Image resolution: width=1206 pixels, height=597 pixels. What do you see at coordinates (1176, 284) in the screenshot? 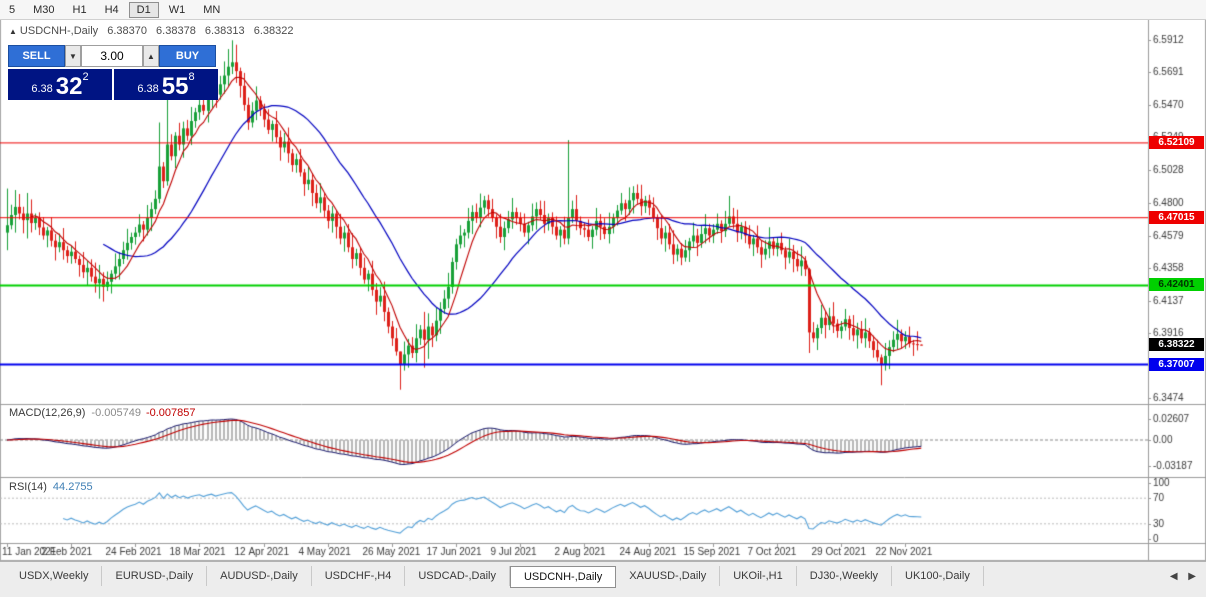
I see `price-level-tag-6.42401: 6.42401` at bounding box center [1176, 284].